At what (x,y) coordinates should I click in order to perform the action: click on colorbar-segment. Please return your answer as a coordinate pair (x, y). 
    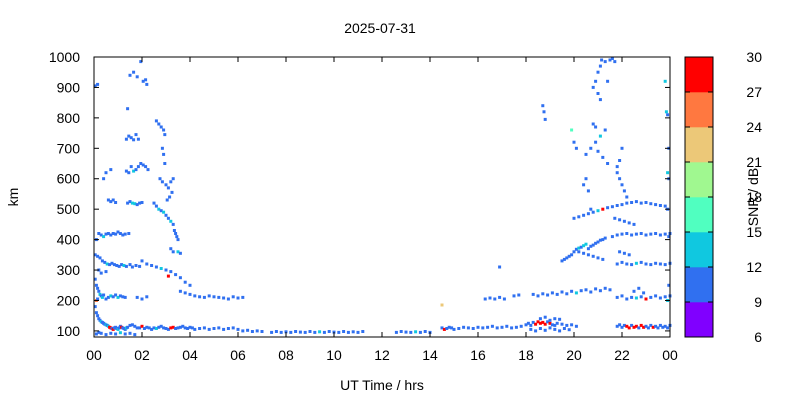
    Looking at the image, I should click on (699, 250).